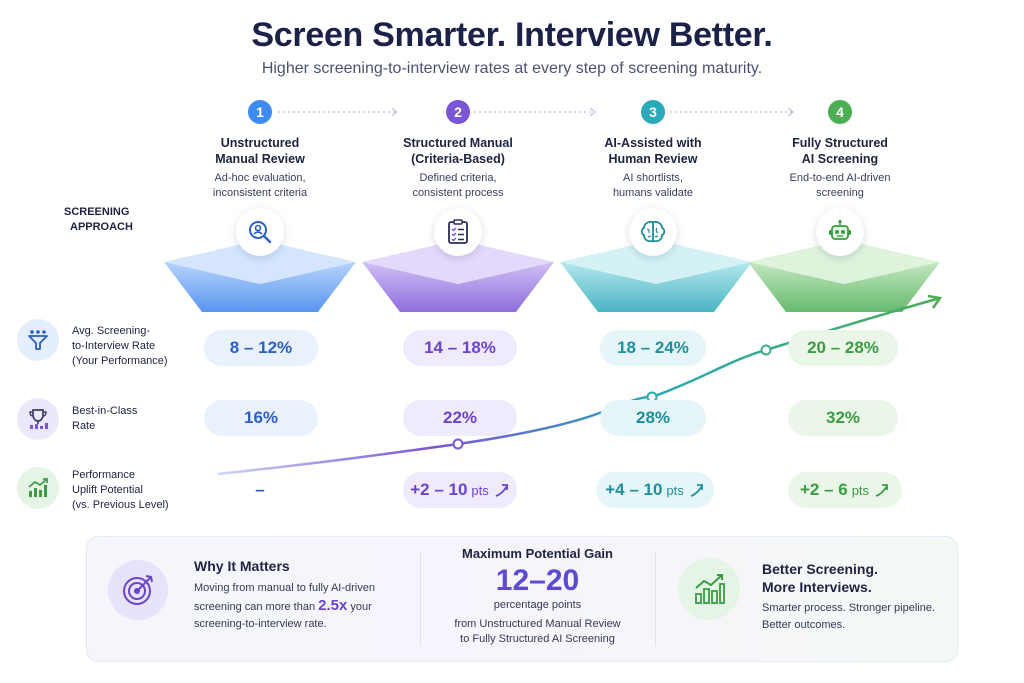 The image size is (1024, 683). What do you see at coordinates (242, 566) in the screenshot?
I see `why-it-matters-title: Why It Matters` at bounding box center [242, 566].